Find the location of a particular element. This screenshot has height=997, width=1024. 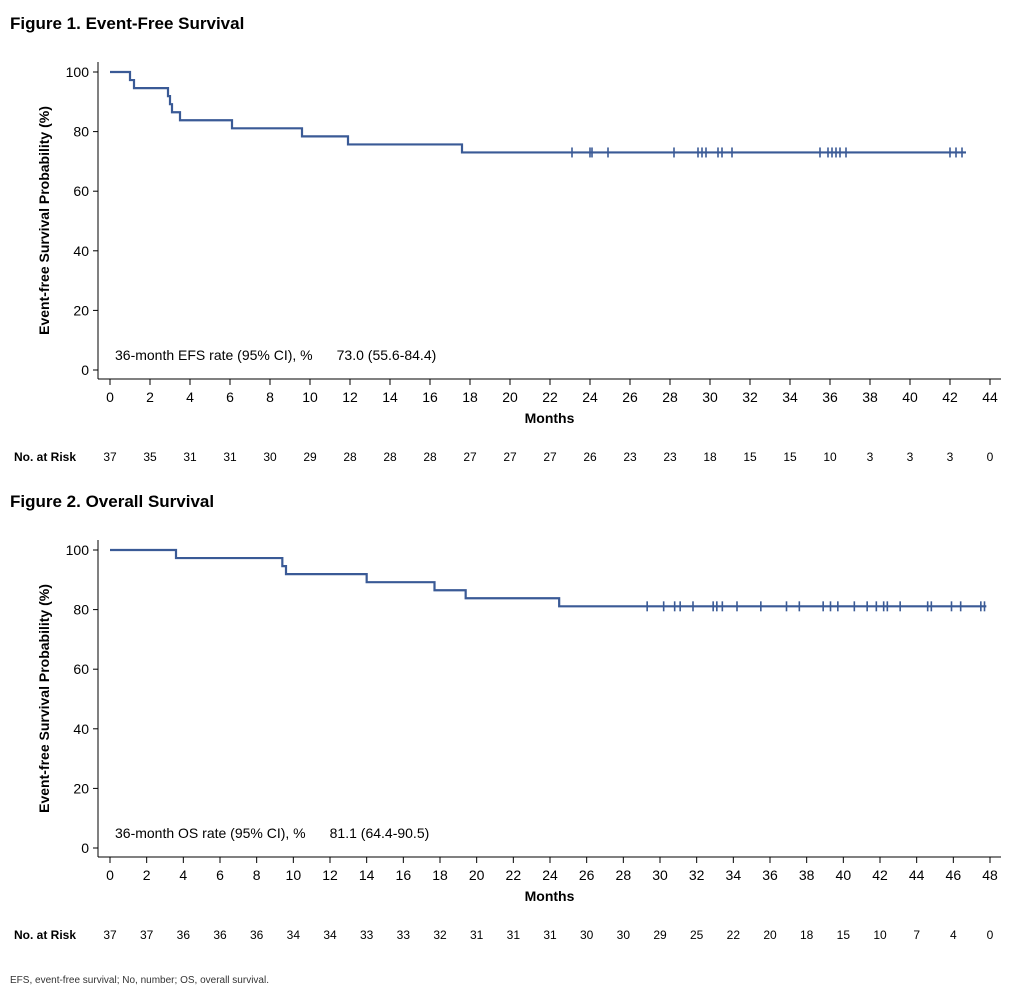

risk-count: 0 is located at coordinates (990, 935).